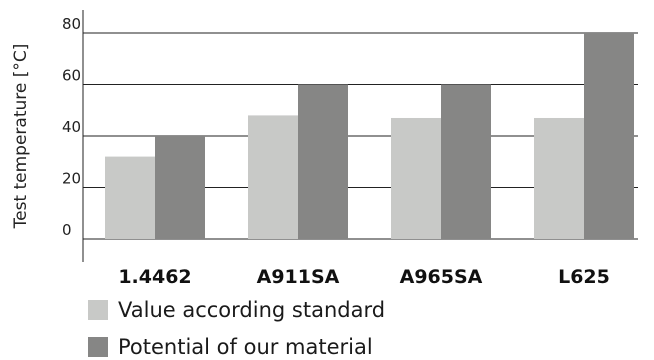  What do you see at coordinates (584, 277) in the screenshot?
I see `x-tick-label: L625` at bounding box center [584, 277].